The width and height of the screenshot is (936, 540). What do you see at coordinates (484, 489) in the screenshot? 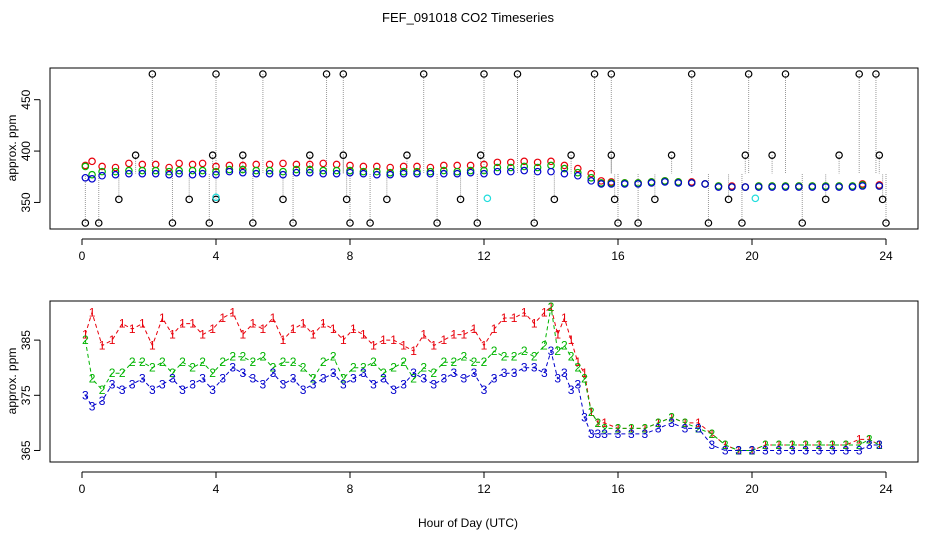
I see `x-tick-label: 12` at bounding box center [484, 489].